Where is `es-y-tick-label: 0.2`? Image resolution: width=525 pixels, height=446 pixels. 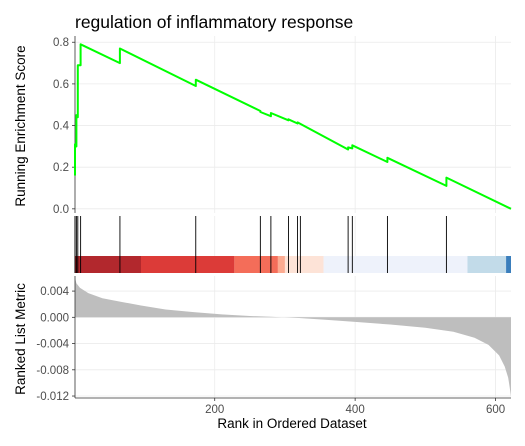
es-y-tick-label: 0.2 is located at coordinates (61, 168).